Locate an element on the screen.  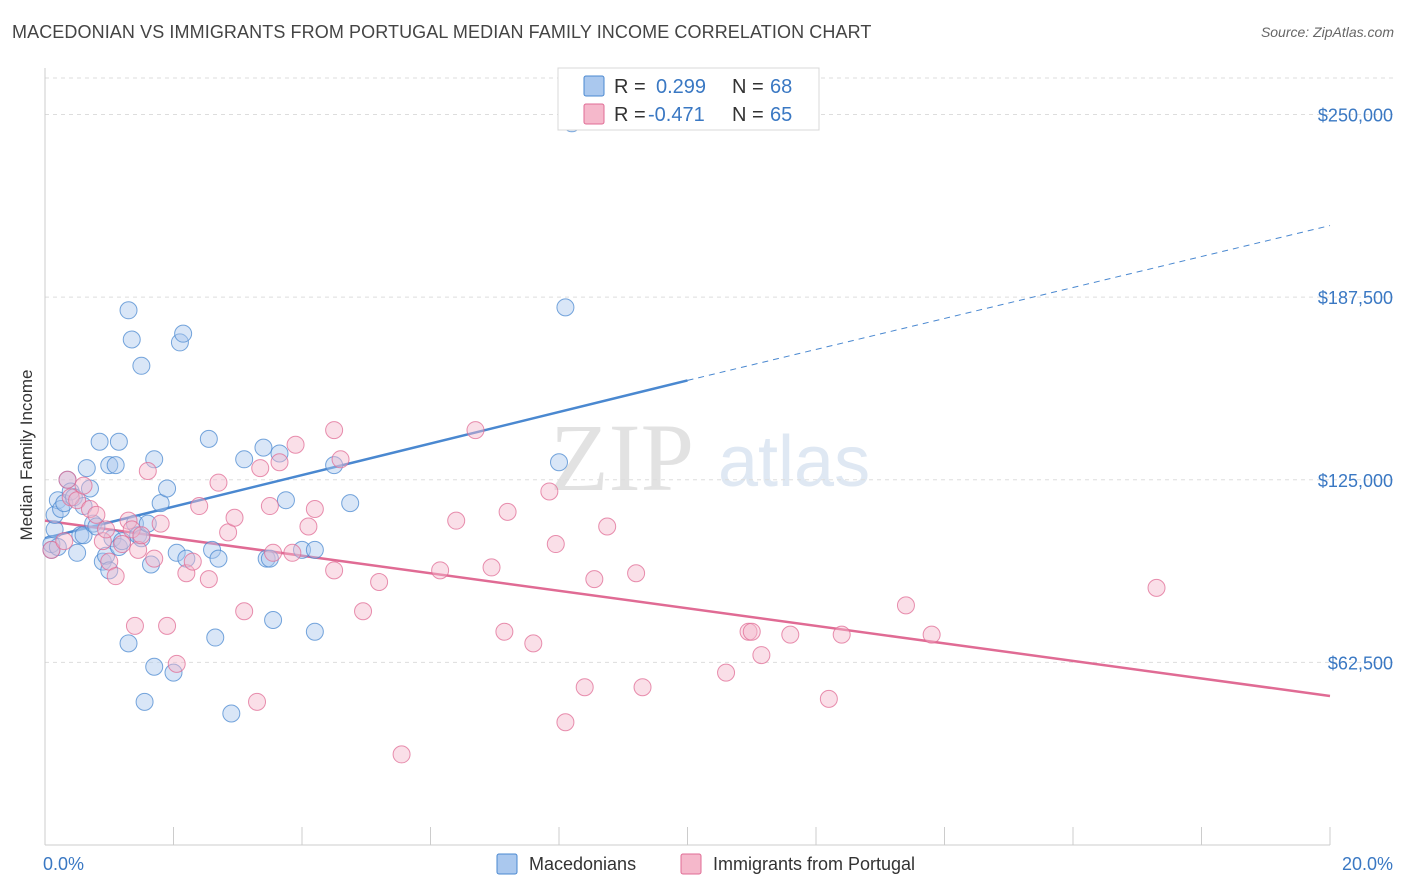
y-tick-label: $187,500 is located at coordinates (1355, 298).